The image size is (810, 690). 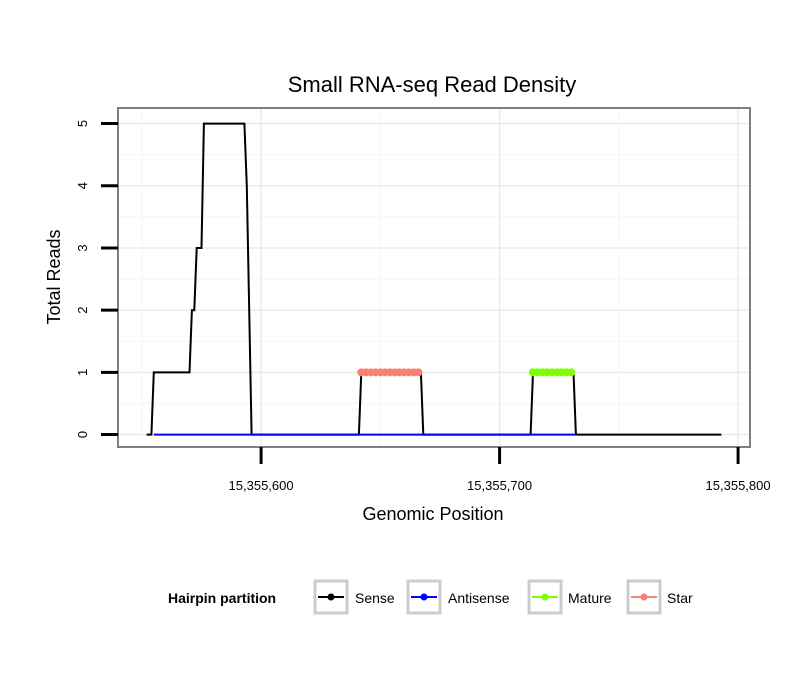 I want to click on y-axis-label: Total Reads, so click(x=54, y=276).